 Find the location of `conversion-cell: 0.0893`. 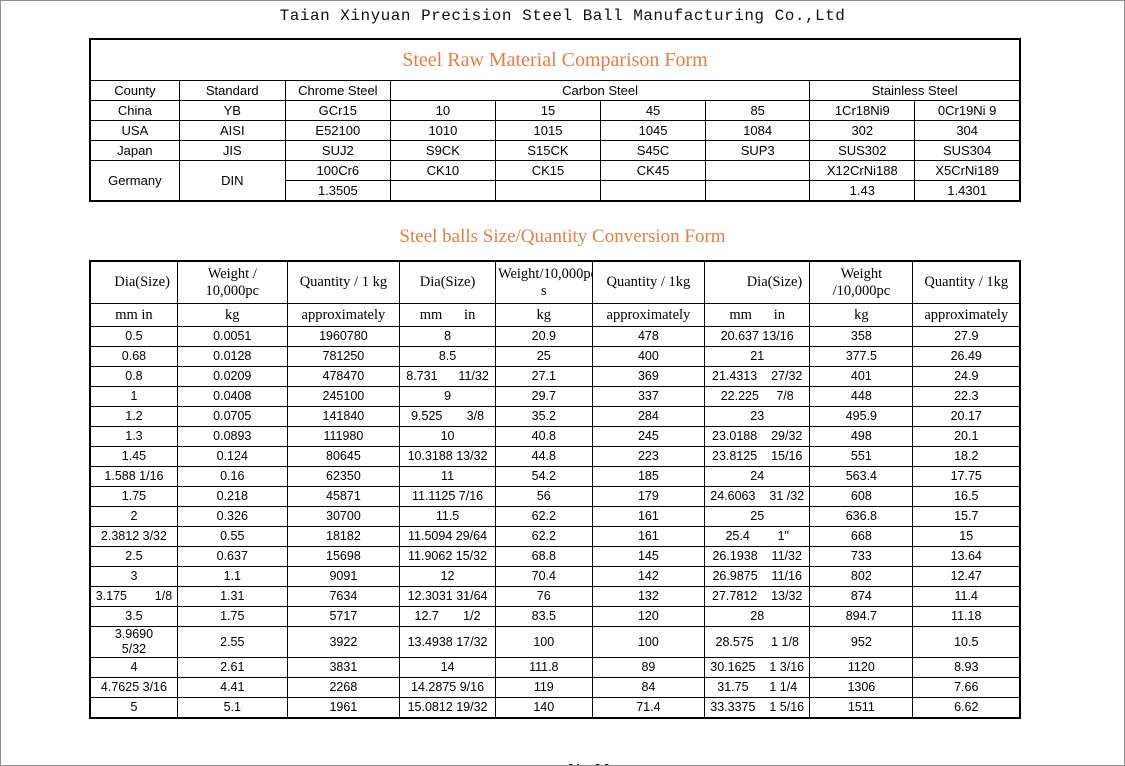

conversion-cell: 0.0893 is located at coordinates (232, 436).